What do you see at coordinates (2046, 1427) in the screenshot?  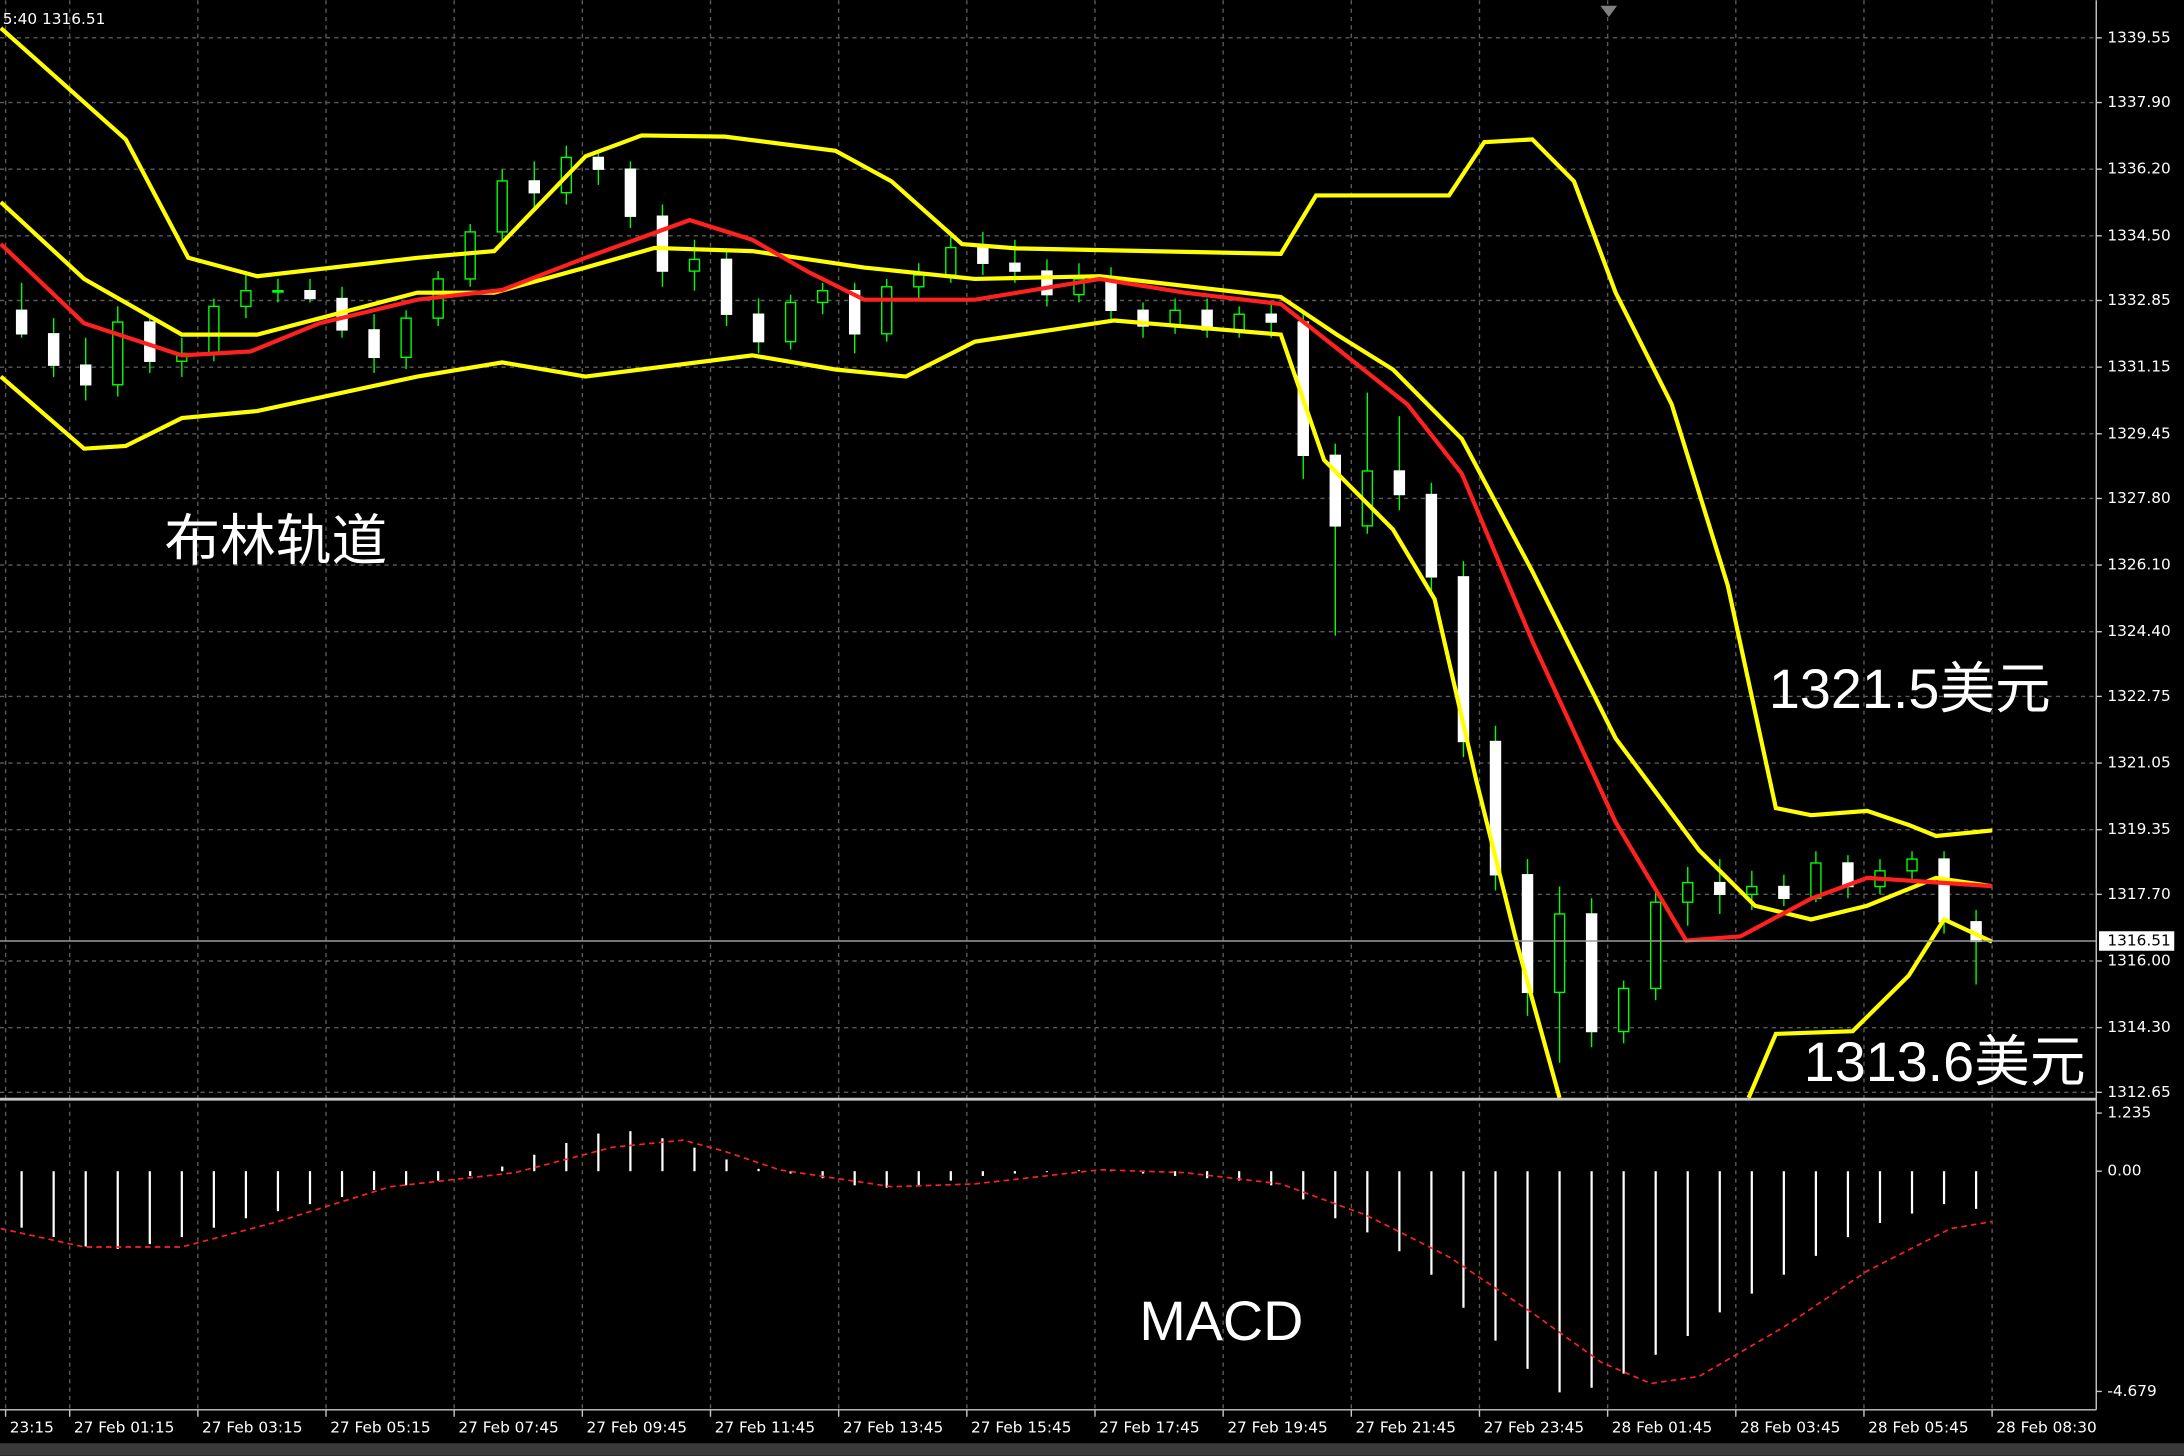 I see `x-tick-label: 28 Feb 08:30` at bounding box center [2046, 1427].